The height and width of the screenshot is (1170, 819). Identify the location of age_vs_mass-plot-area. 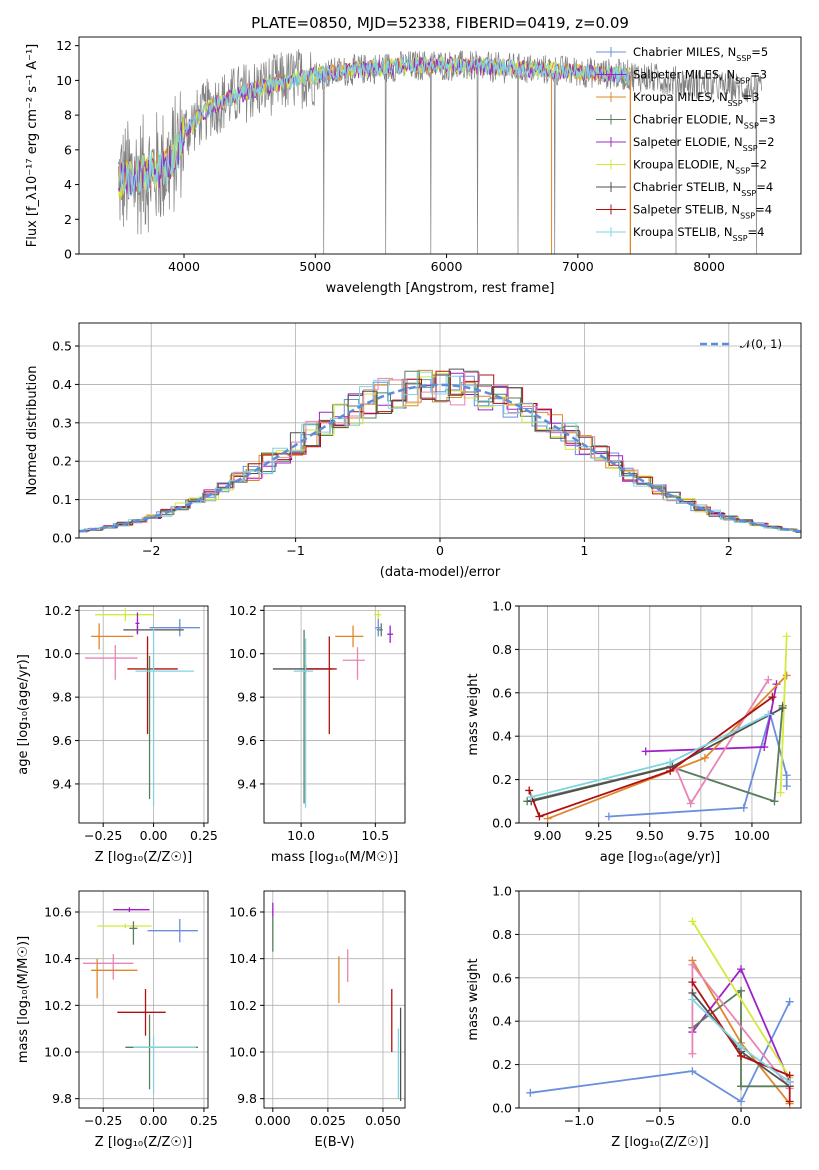
(334, 714).